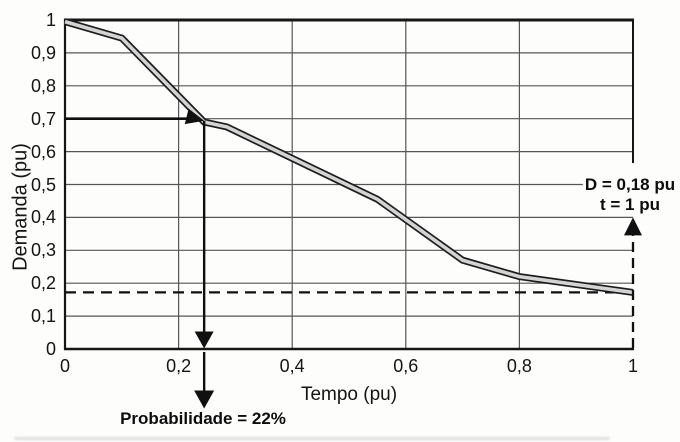 The height and width of the screenshot is (442, 680). I want to click on y-tick-label: 0,3, so click(43, 250).